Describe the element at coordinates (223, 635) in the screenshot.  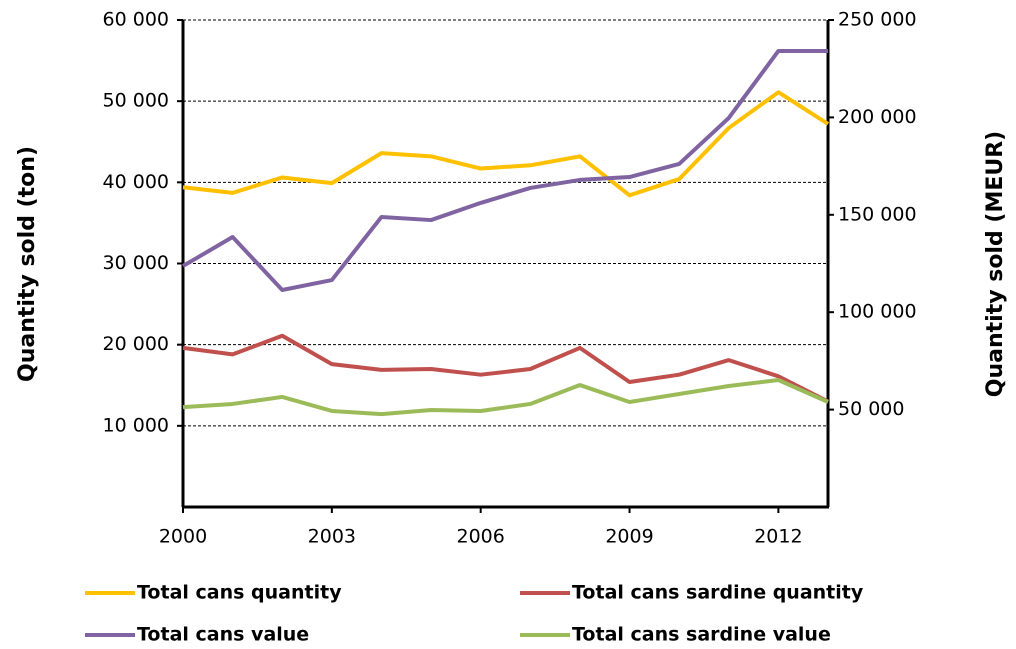
I see `legend-label: Total cans value` at that location.